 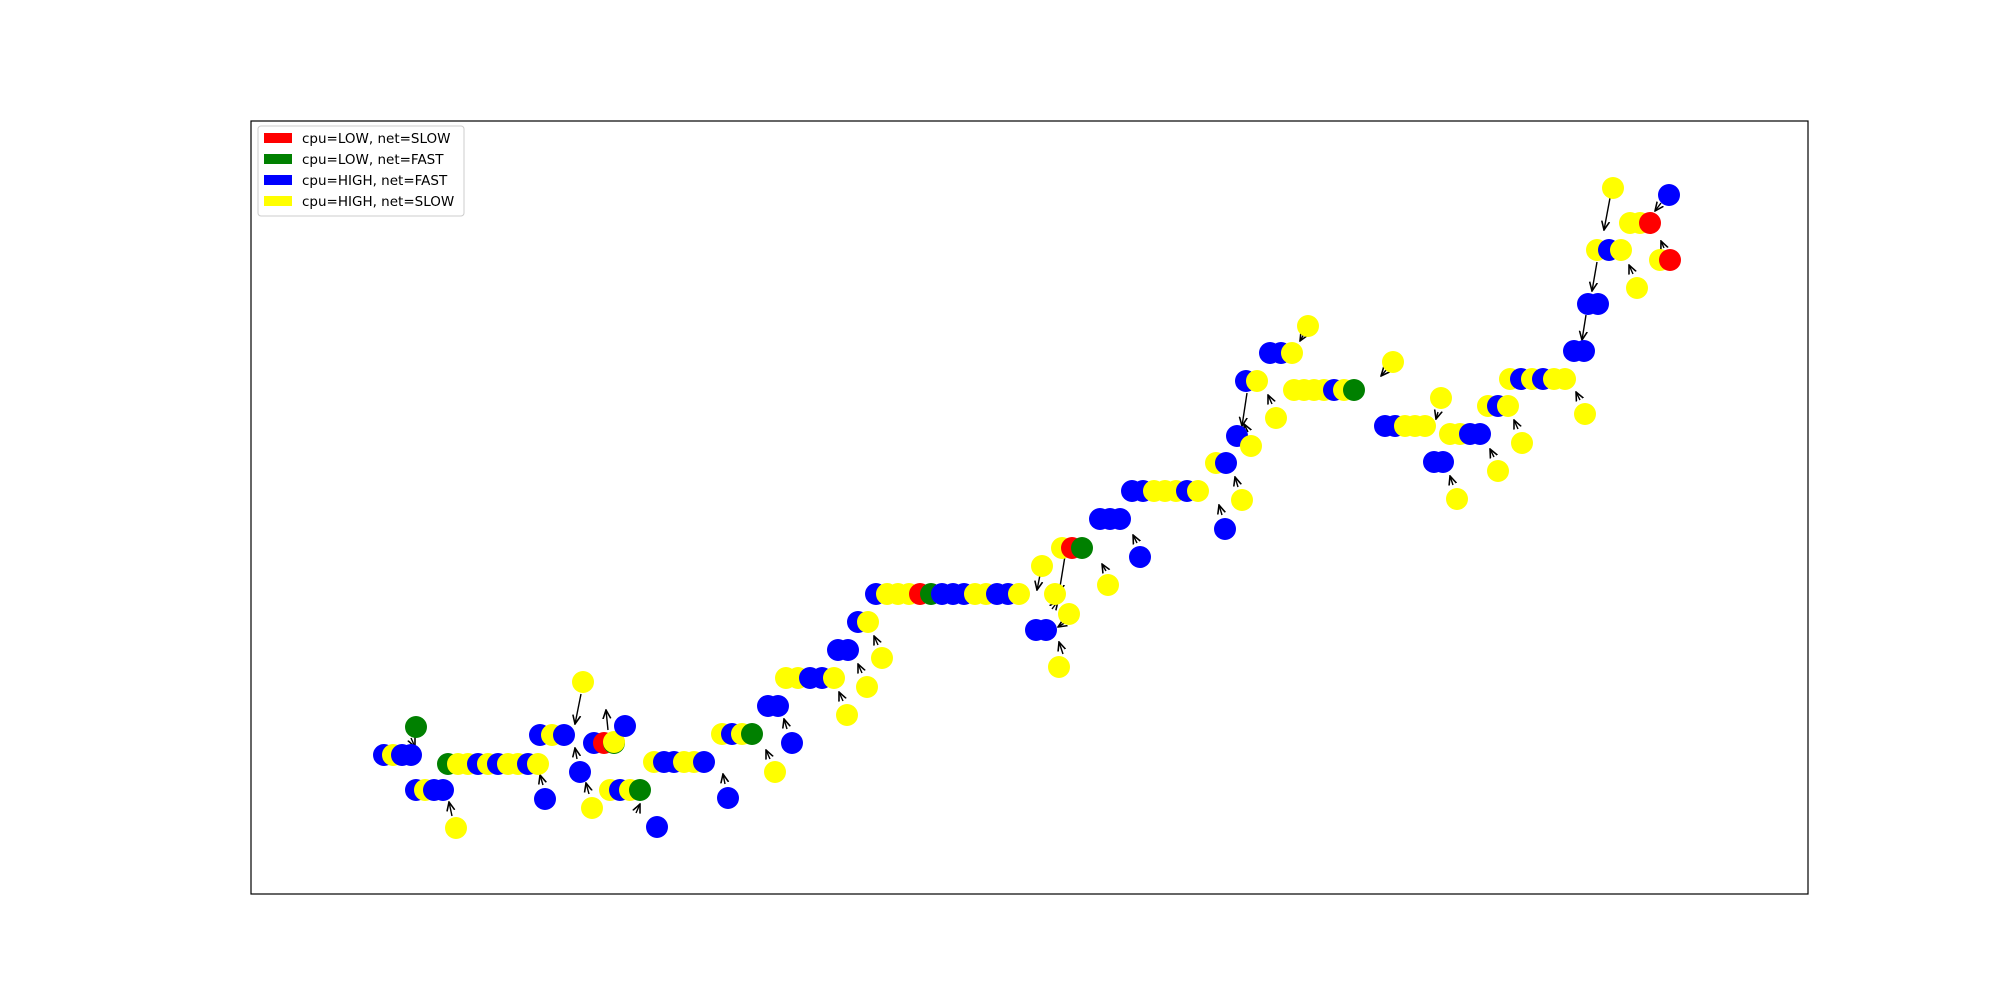 What do you see at coordinates (375, 181) in the screenshot?
I see `legend-label-high-fast: cpu=HIGH, net=FAST` at bounding box center [375, 181].